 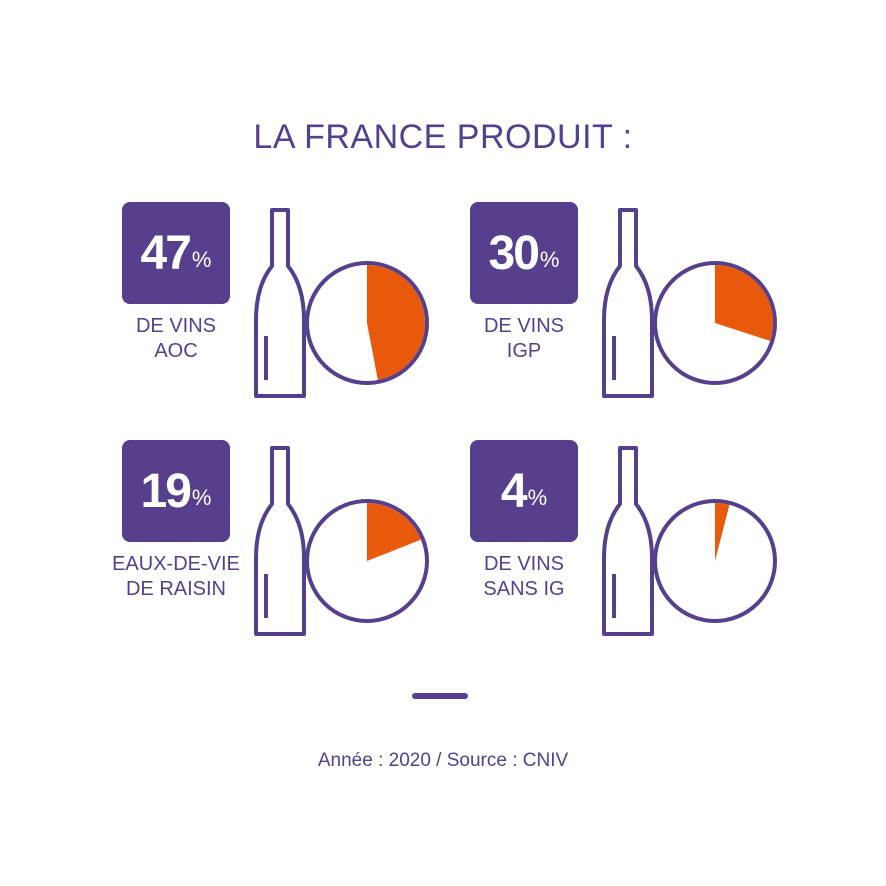 What do you see at coordinates (176, 564) in the screenshot?
I see `stat-label-line1: EAUX-DE-VIE` at bounding box center [176, 564].